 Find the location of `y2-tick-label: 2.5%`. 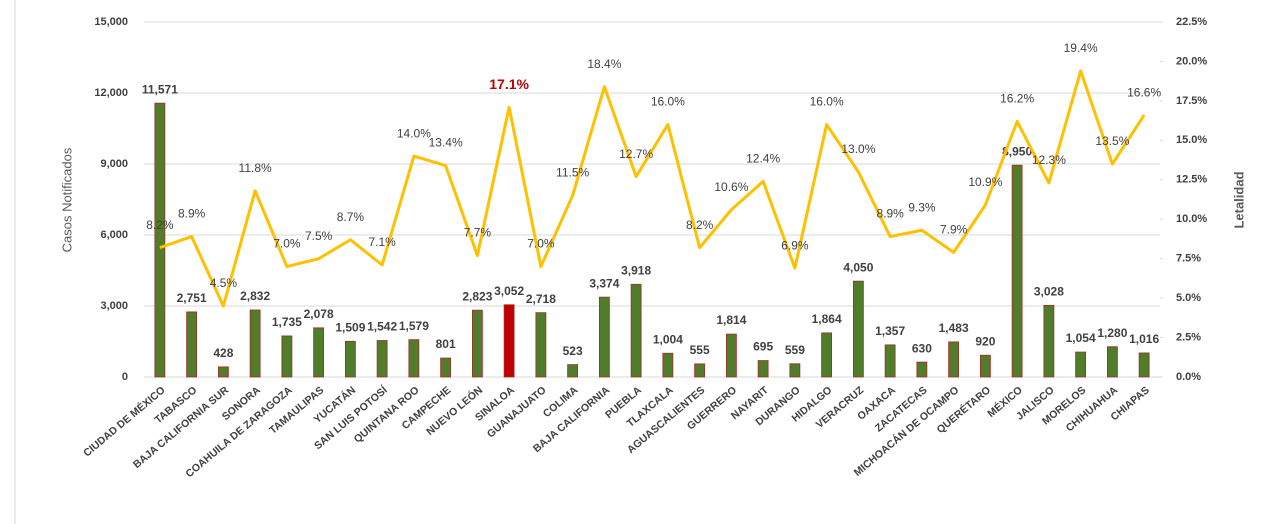

y2-tick-label: 2.5% is located at coordinates (1188, 337).